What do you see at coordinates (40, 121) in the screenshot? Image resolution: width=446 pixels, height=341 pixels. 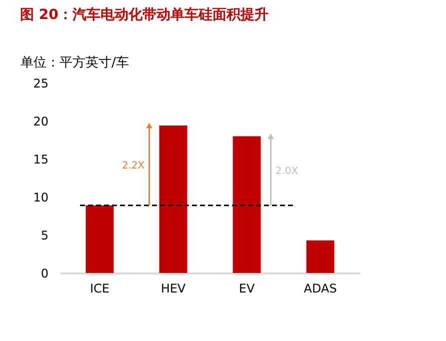 I see `y-tick-label: 20` at bounding box center [40, 121].